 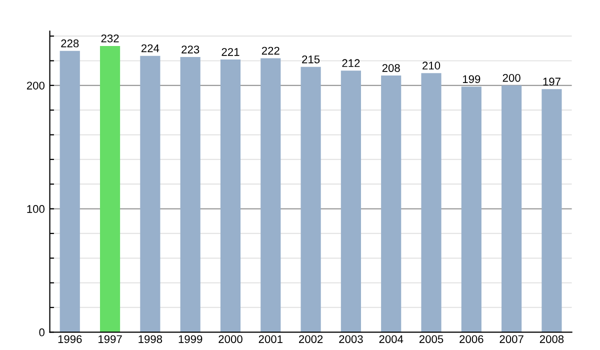 I want to click on x-tick-label: 2001, so click(x=270, y=339).